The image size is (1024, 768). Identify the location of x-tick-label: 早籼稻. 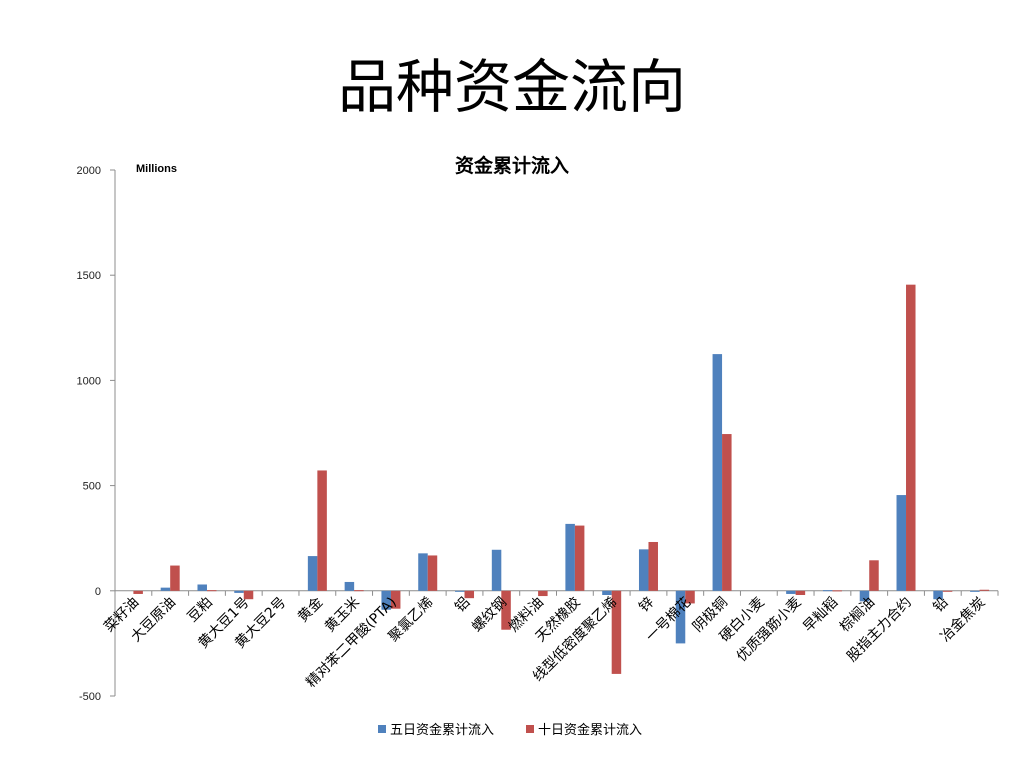
(820, 614).